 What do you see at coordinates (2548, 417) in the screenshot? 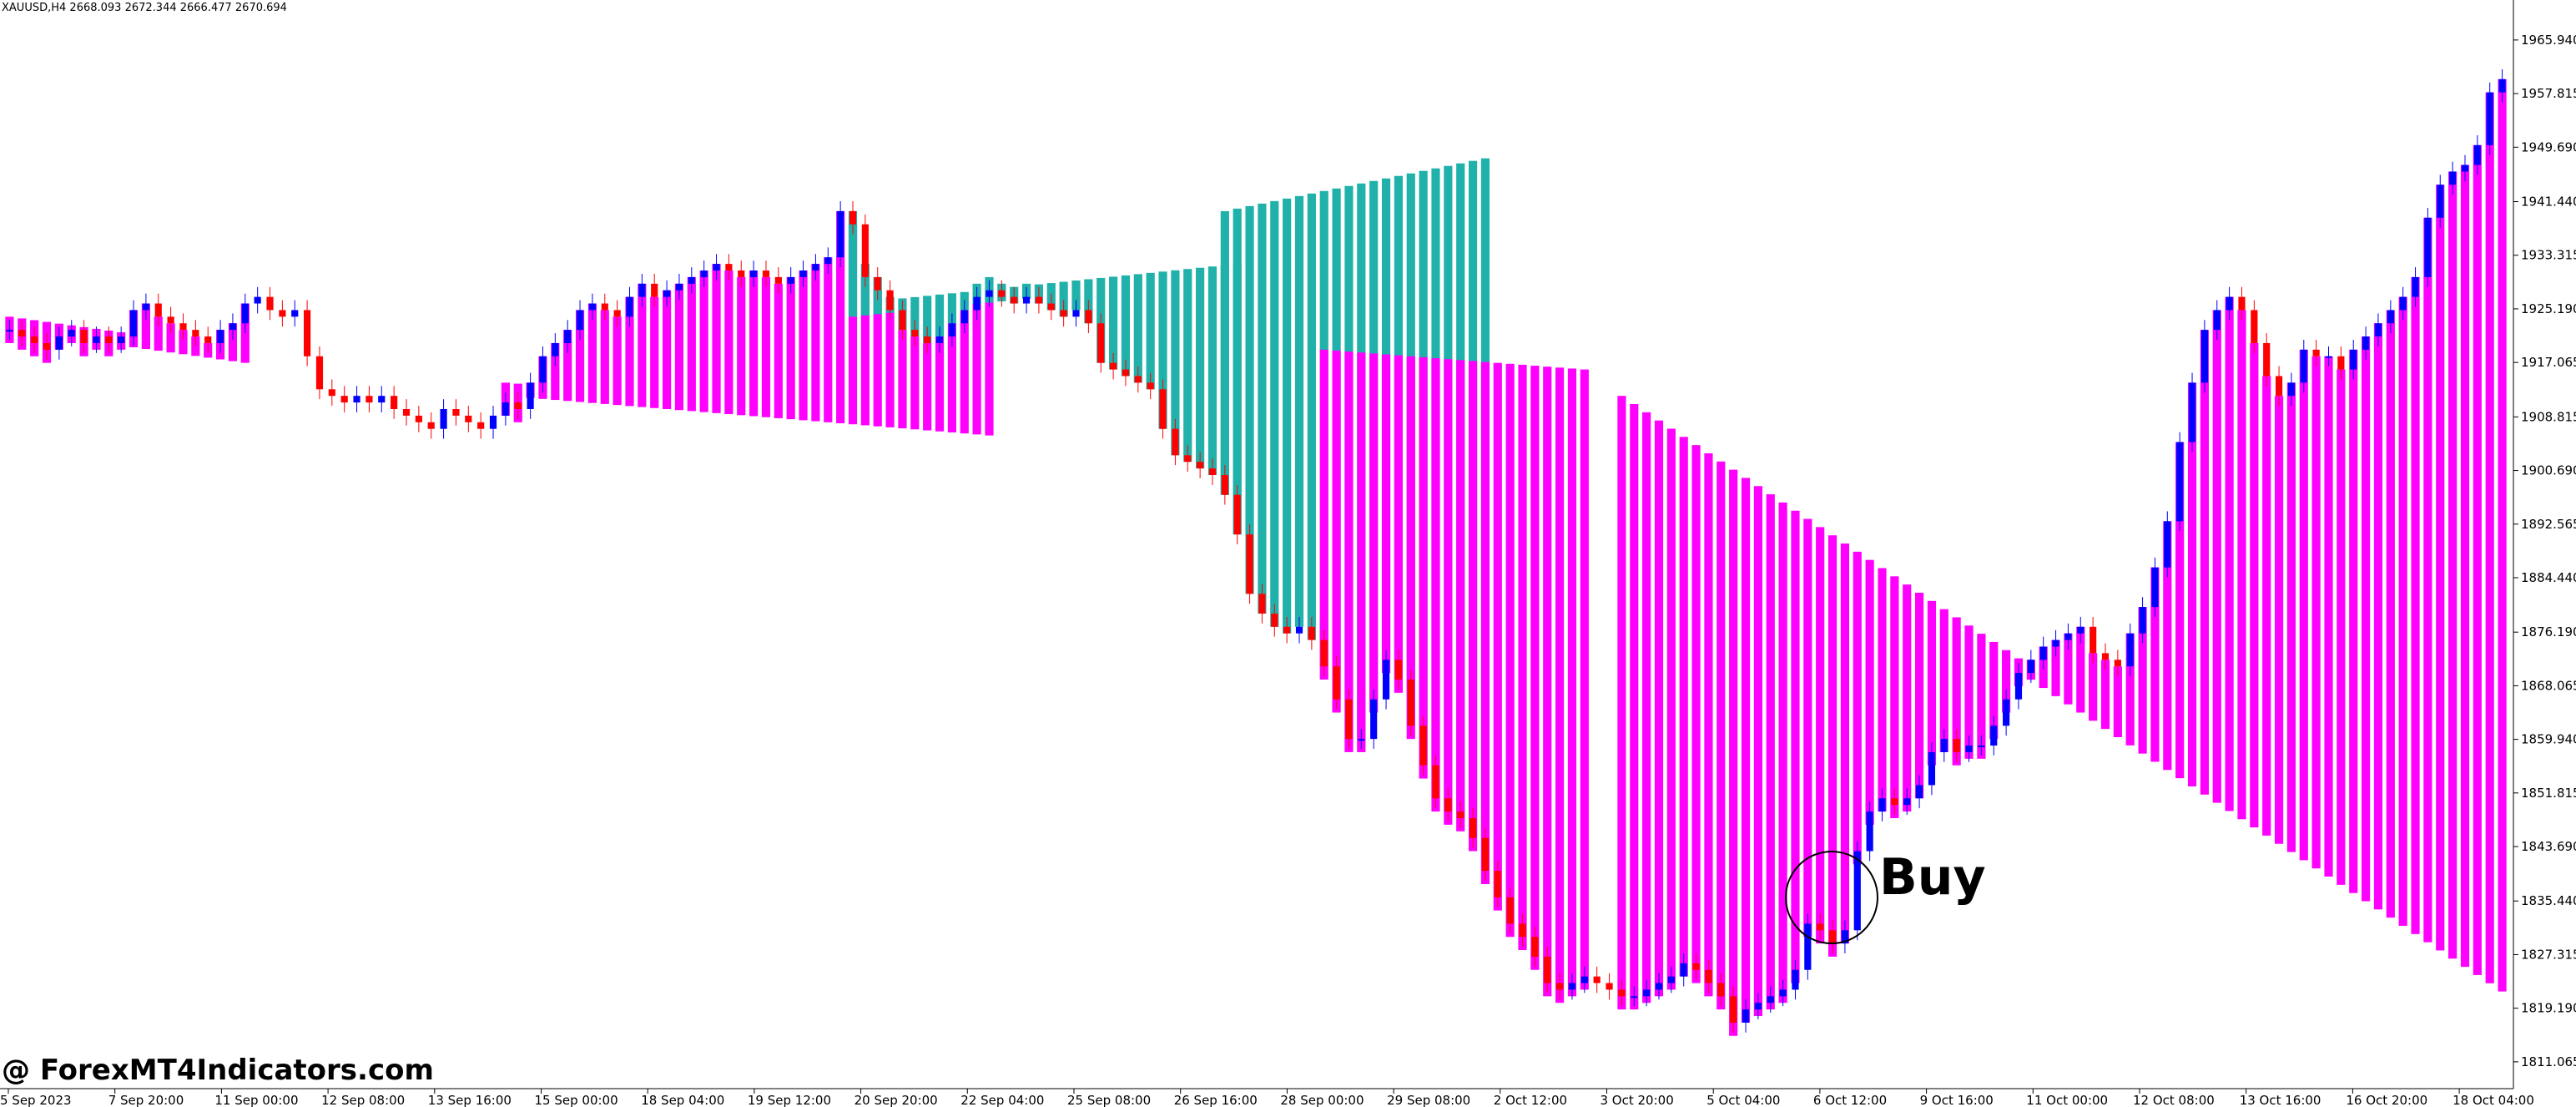
I see `price-tick-label: 1908.815` at bounding box center [2548, 417].